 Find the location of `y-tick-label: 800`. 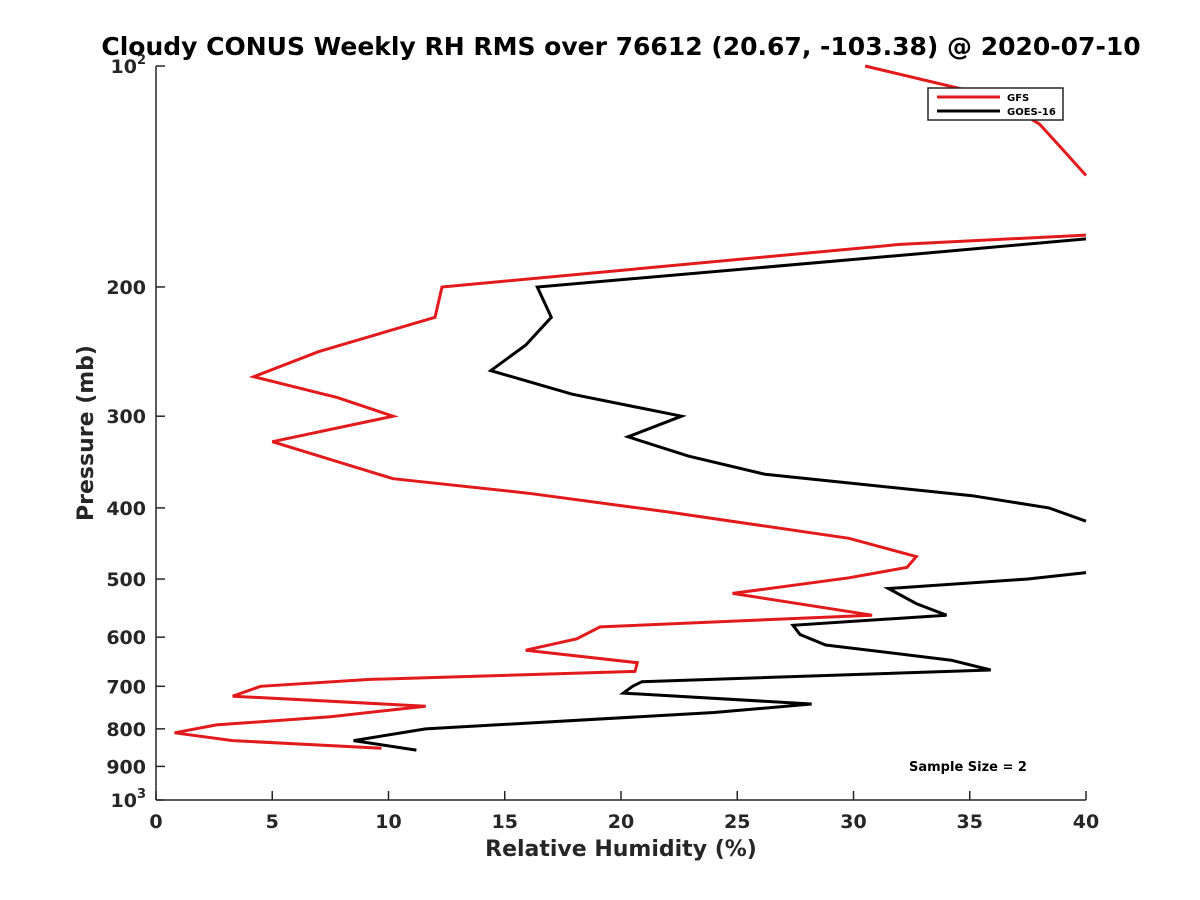

y-tick-label: 800 is located at coordinates (126, 730).